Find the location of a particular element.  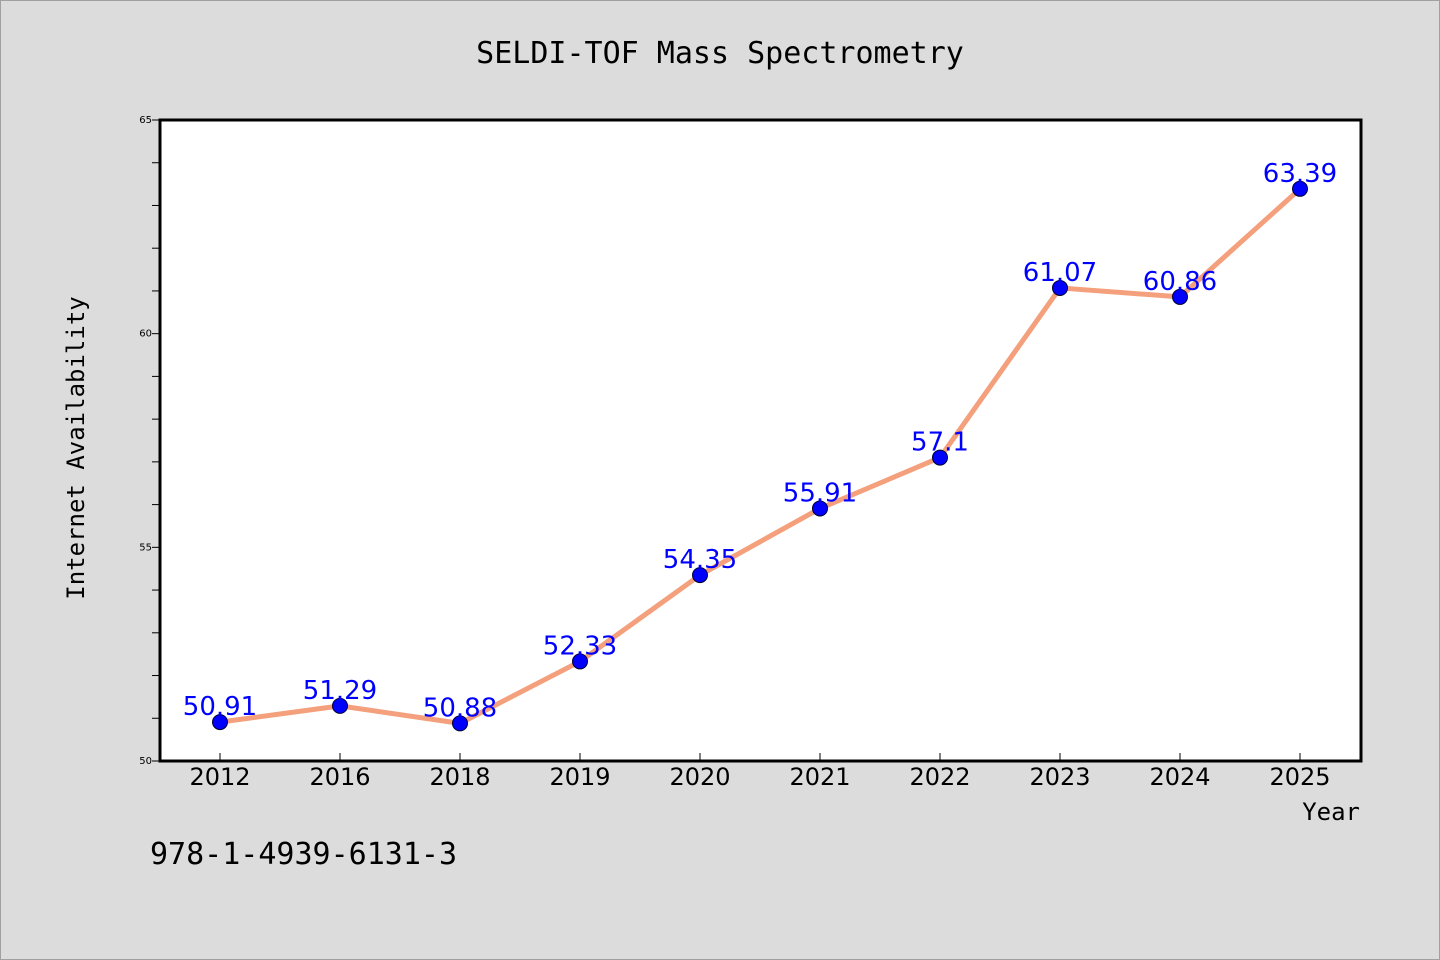

y-axis: 50 55 60 65 is located at coordinates (149, 441).